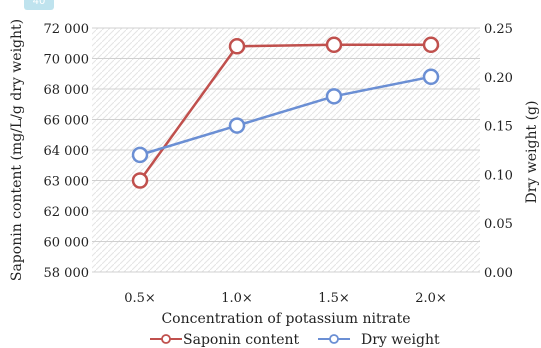  Describe the element at coordinates (532, 152) in the screenshot. I see `right-axis-title: Dry weight (g)` at that location.